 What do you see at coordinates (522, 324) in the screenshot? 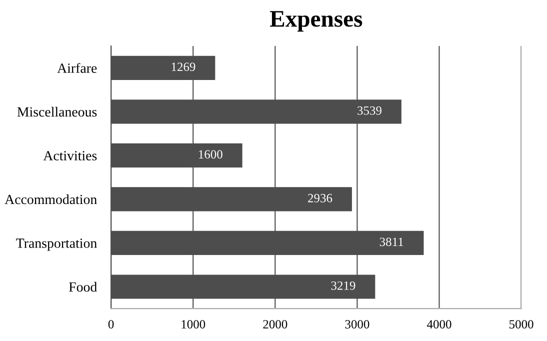
I see `x-tick-label: 5000` at bounding box center [522, 324].